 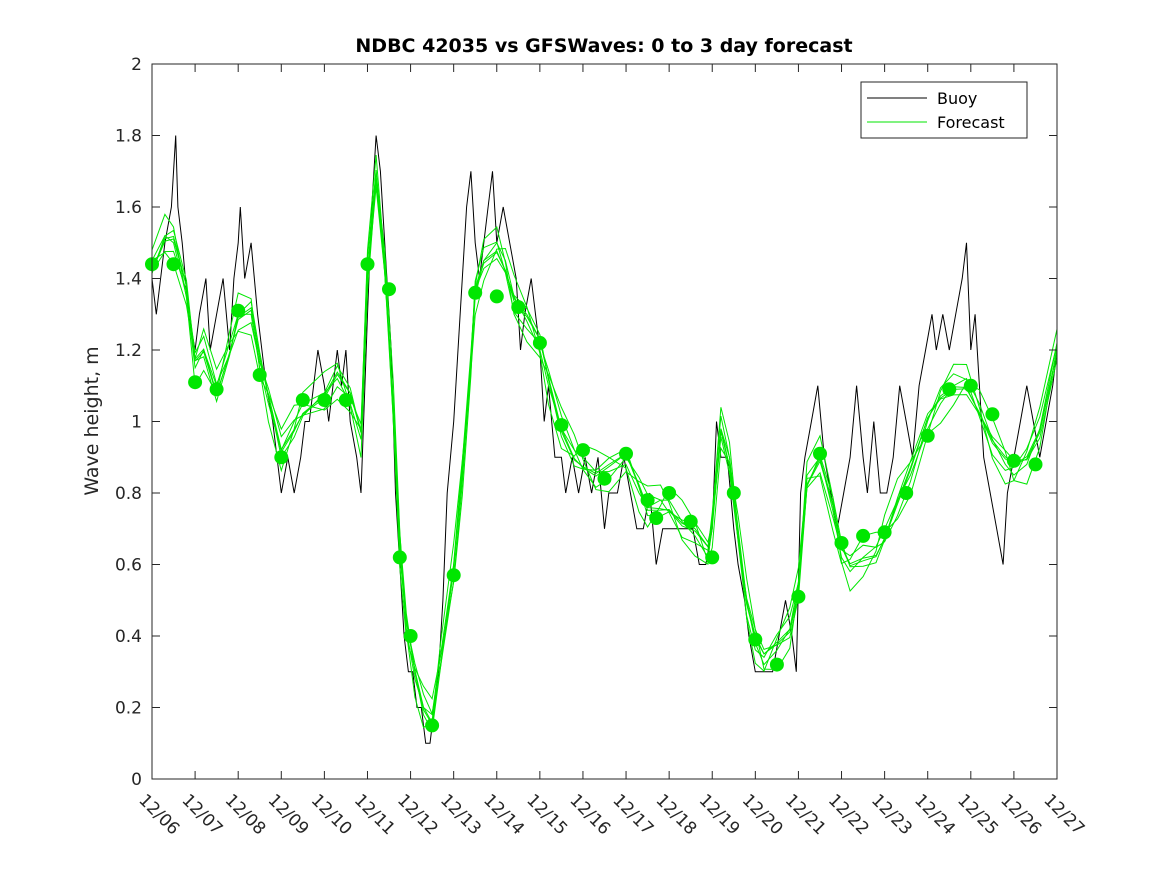 What do you see at coordinates (374, 814) in the screenshot?
I see `x-tick-label: 12/11` at bounding box center [374, 814].